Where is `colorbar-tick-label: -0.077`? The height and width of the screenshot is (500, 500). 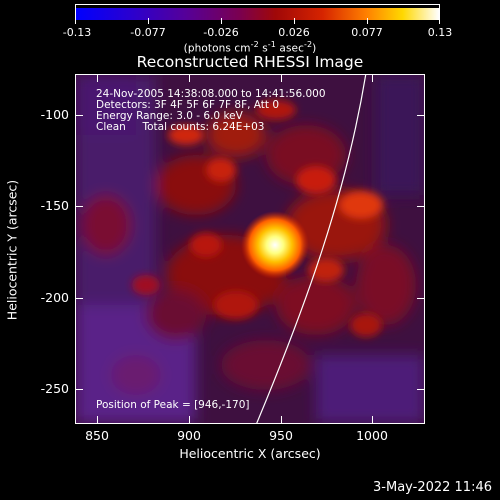 colorbar-tick-label: -0.077 is located at coordinates (148, 32).